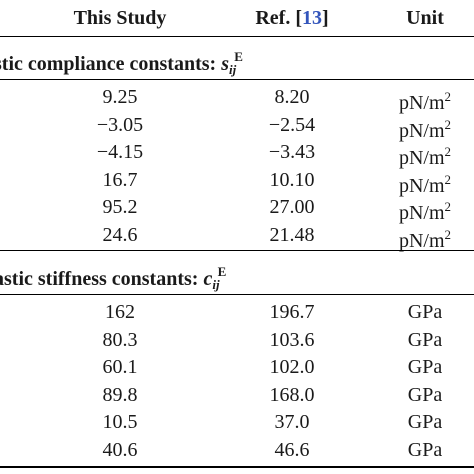  Describe the element at coordinates (120, 367) in the screenshot. I see `cell-this-study: 60.1` at that location.